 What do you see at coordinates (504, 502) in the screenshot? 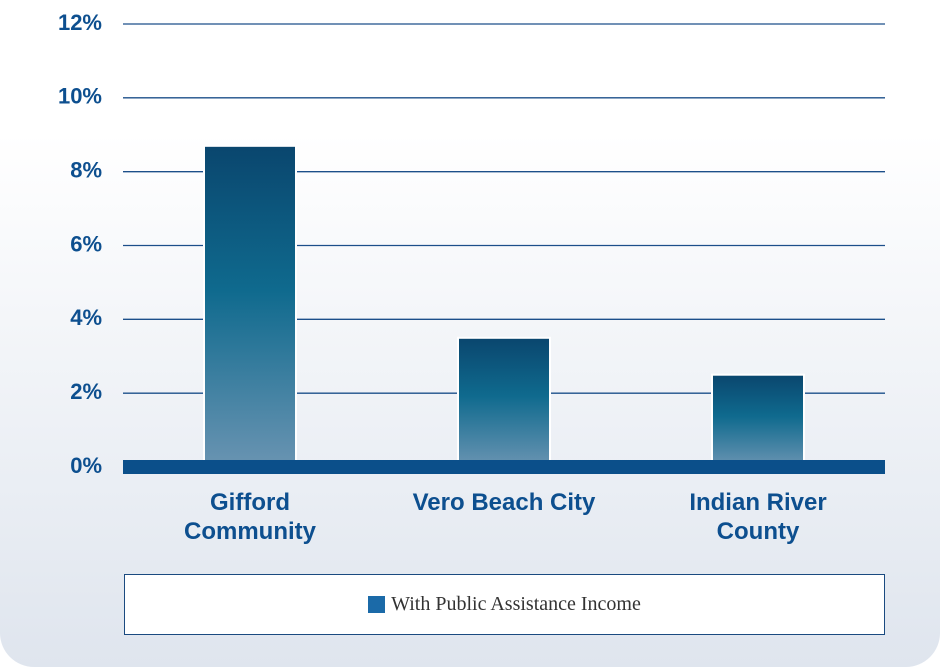
I see `x-tick-label: Vero Beach City` at bounding box center [504, 502].